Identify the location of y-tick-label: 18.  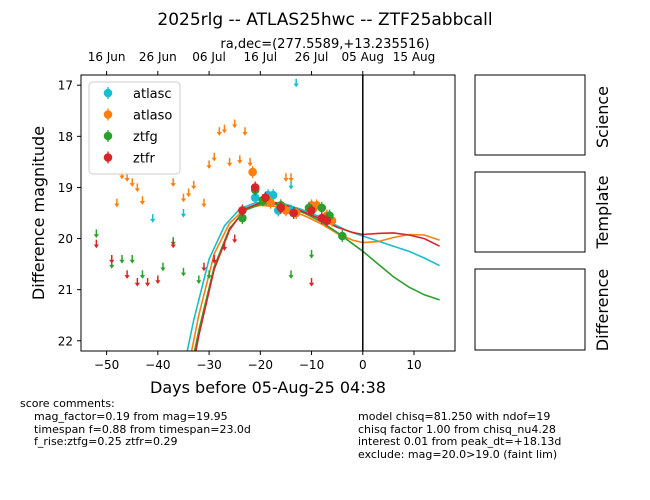
(65, 137).